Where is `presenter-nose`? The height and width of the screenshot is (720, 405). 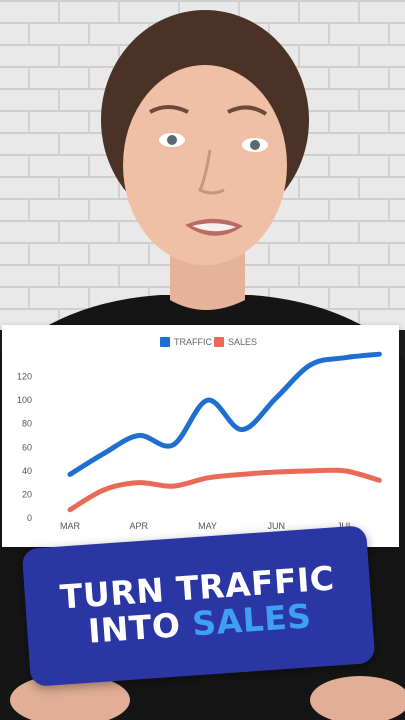 presenter-nose is located at coordinates (211, 172).